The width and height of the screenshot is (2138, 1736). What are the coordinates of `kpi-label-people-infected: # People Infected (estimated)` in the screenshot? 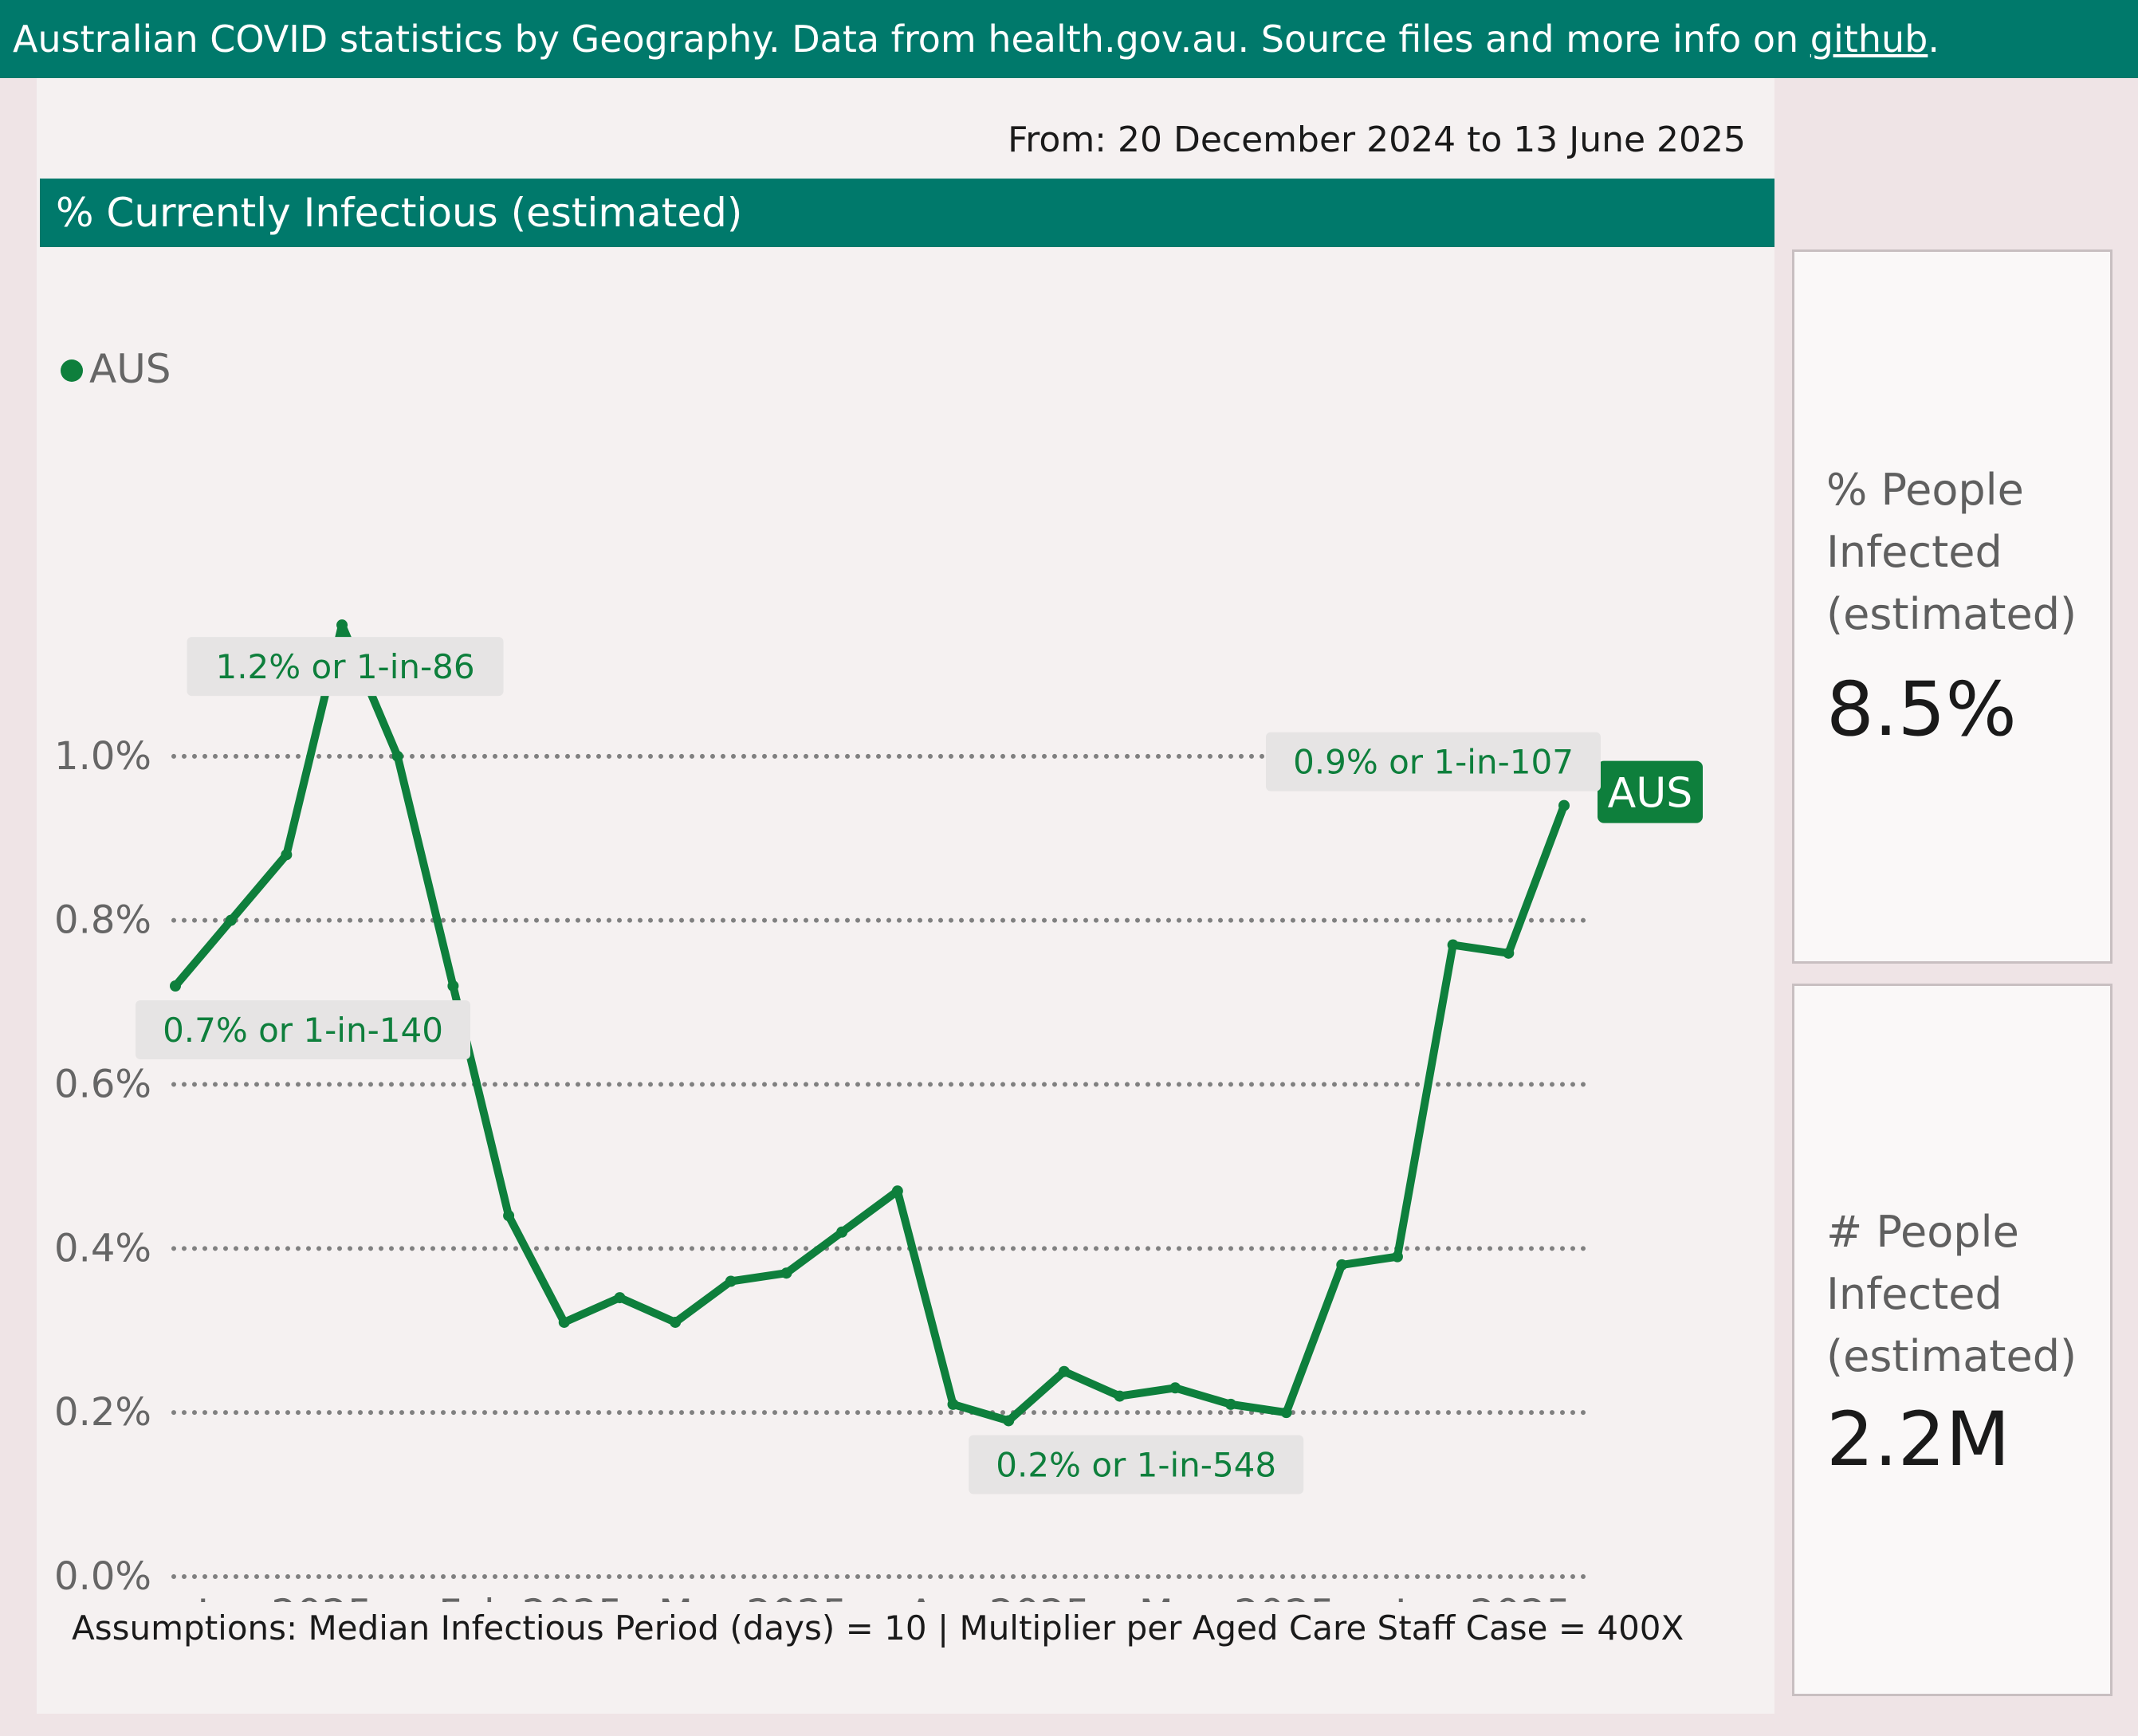 It's located at (1951, 1294).